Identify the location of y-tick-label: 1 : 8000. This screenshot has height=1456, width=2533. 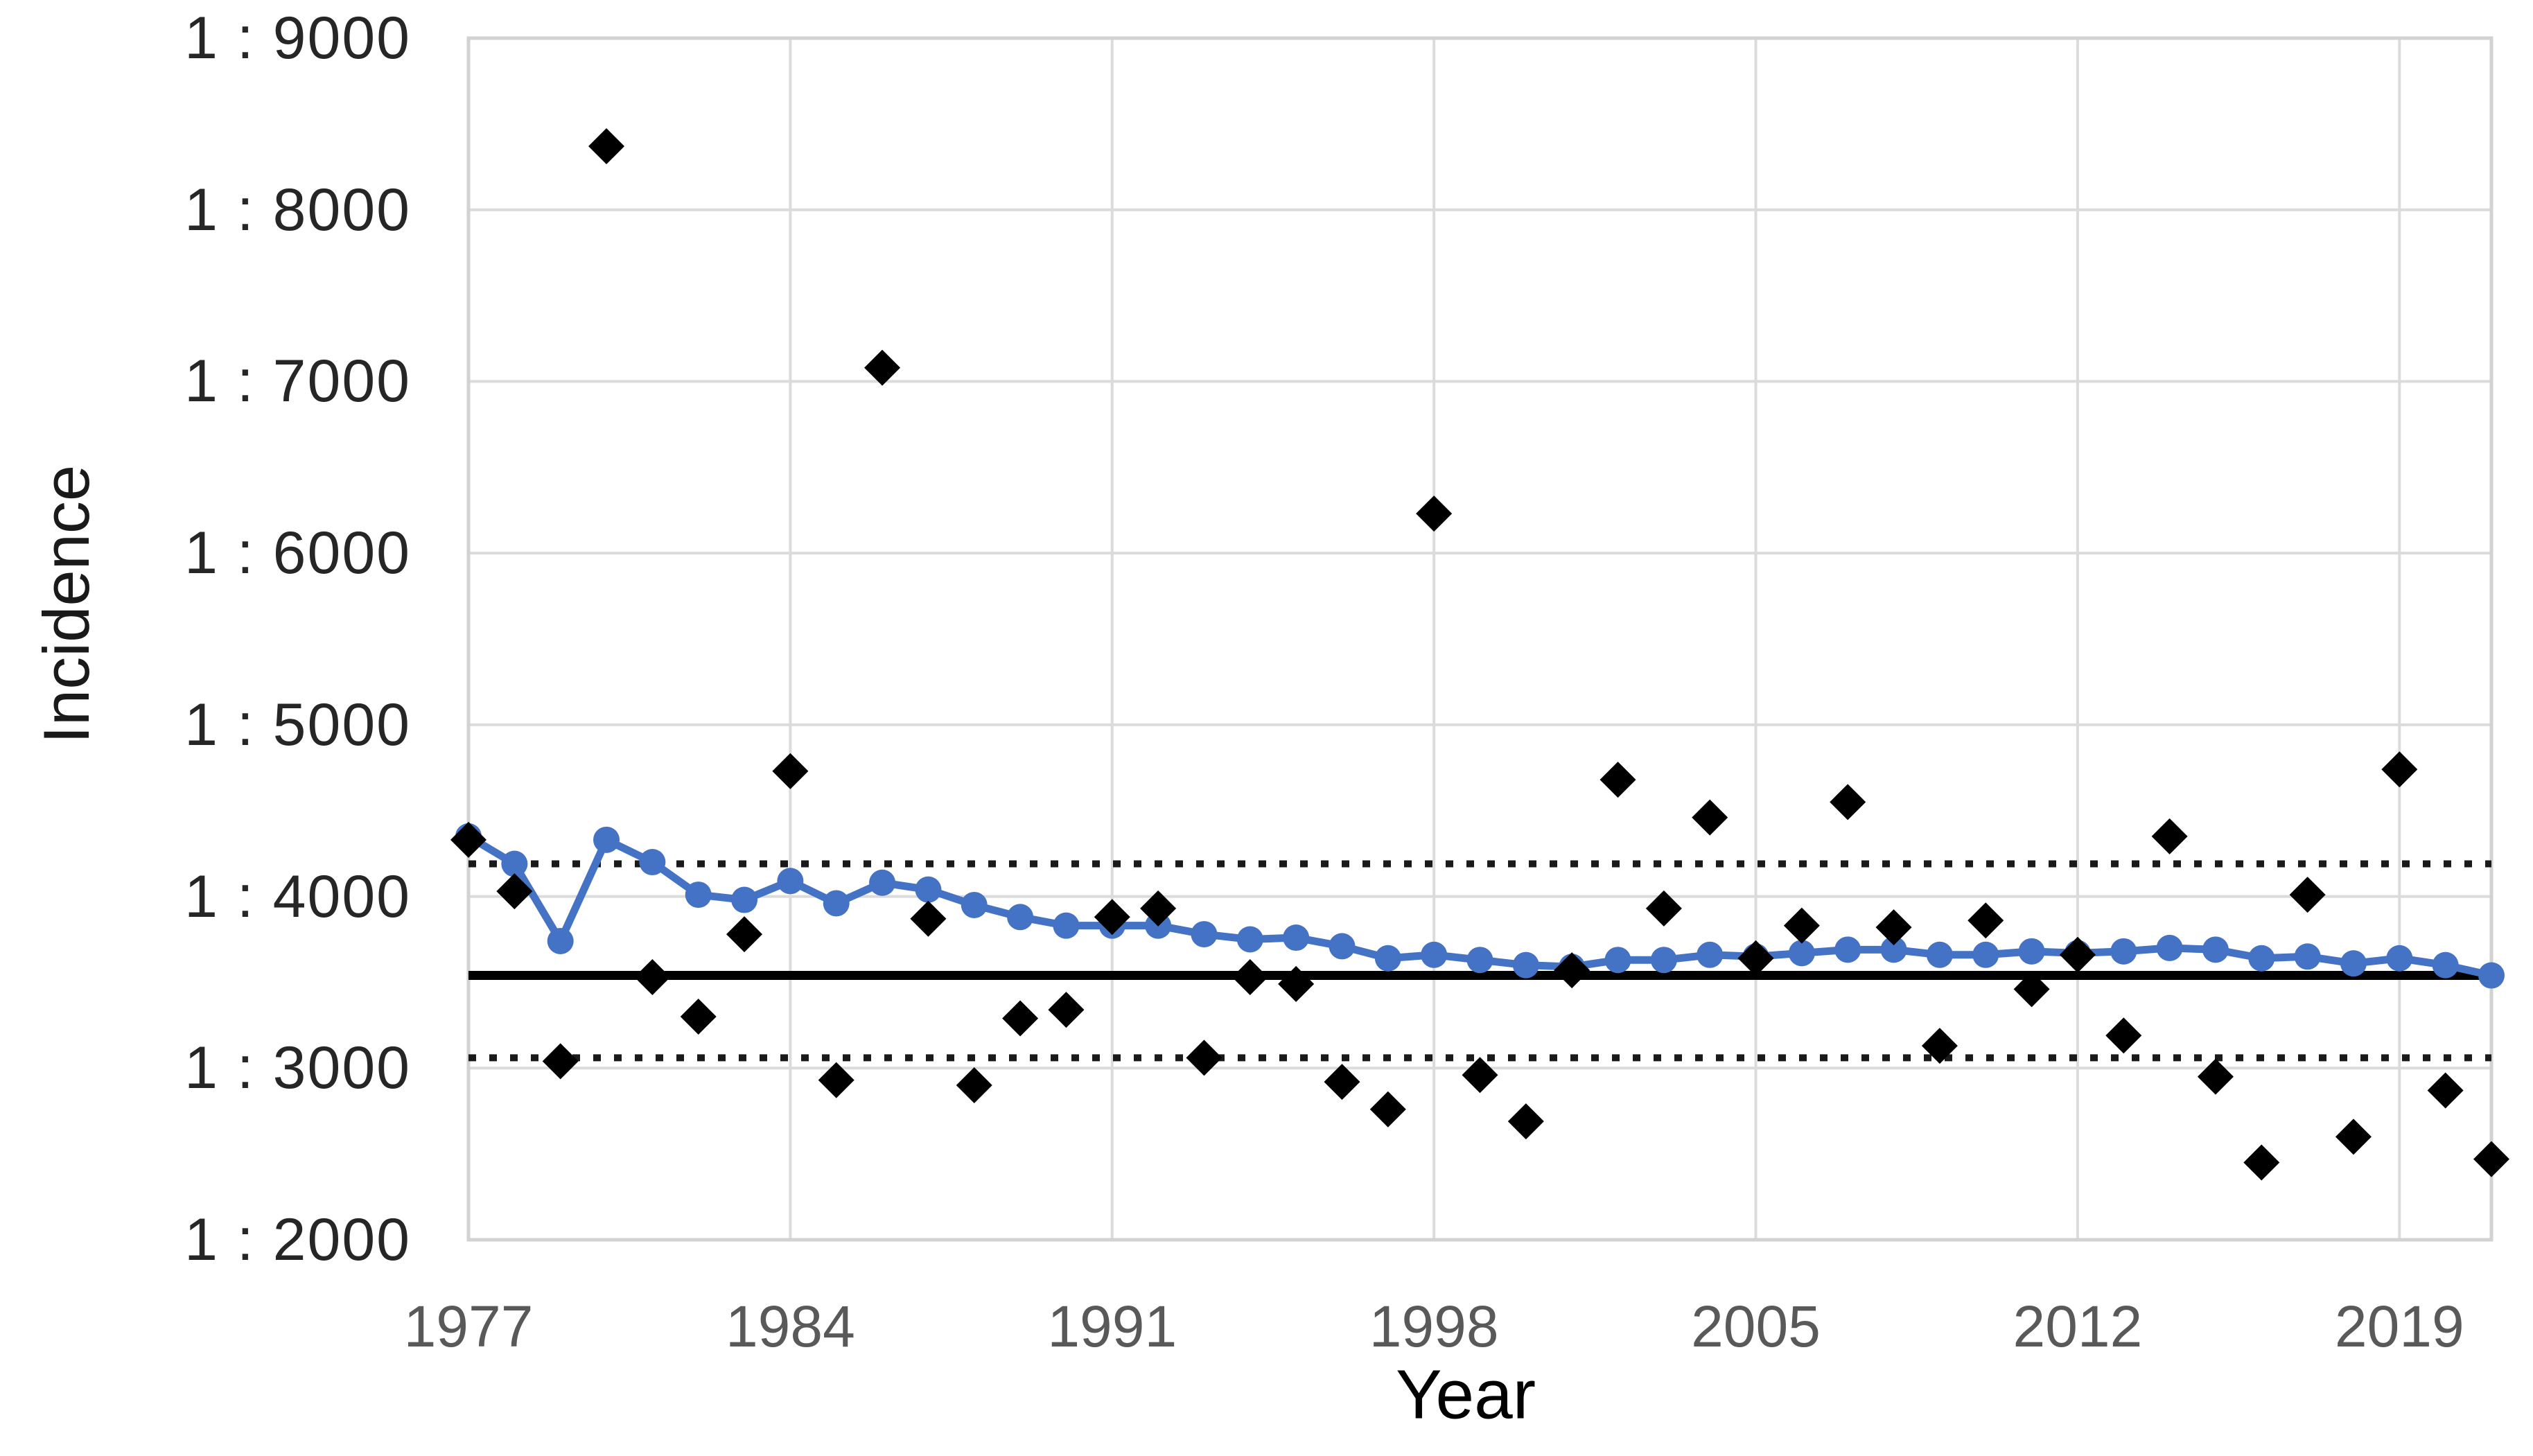
(297, 210).